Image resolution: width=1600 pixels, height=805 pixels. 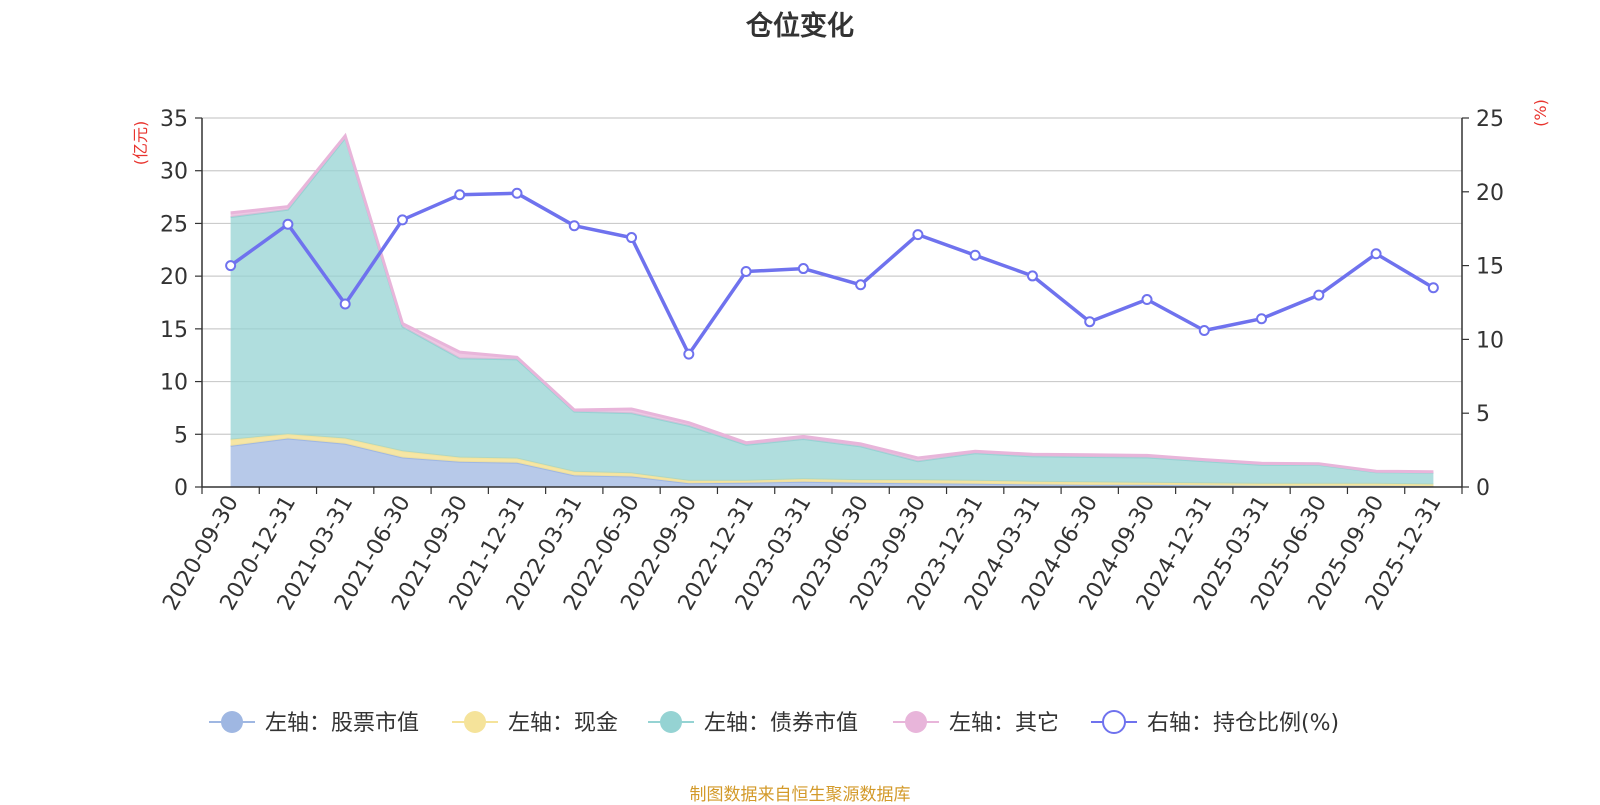 What do you see at coordinates (1004, 723) in the screenshot?
I see `legend-item-other-label: 左轴：其它` at bounding box center [1004, 723].